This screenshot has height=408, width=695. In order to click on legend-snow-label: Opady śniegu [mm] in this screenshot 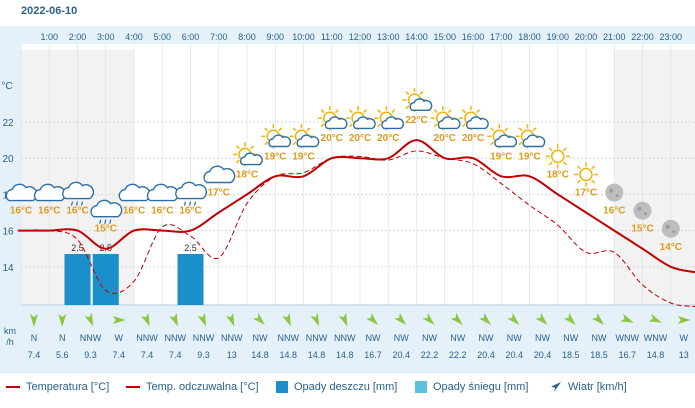, I will do `click(481, 387)`.